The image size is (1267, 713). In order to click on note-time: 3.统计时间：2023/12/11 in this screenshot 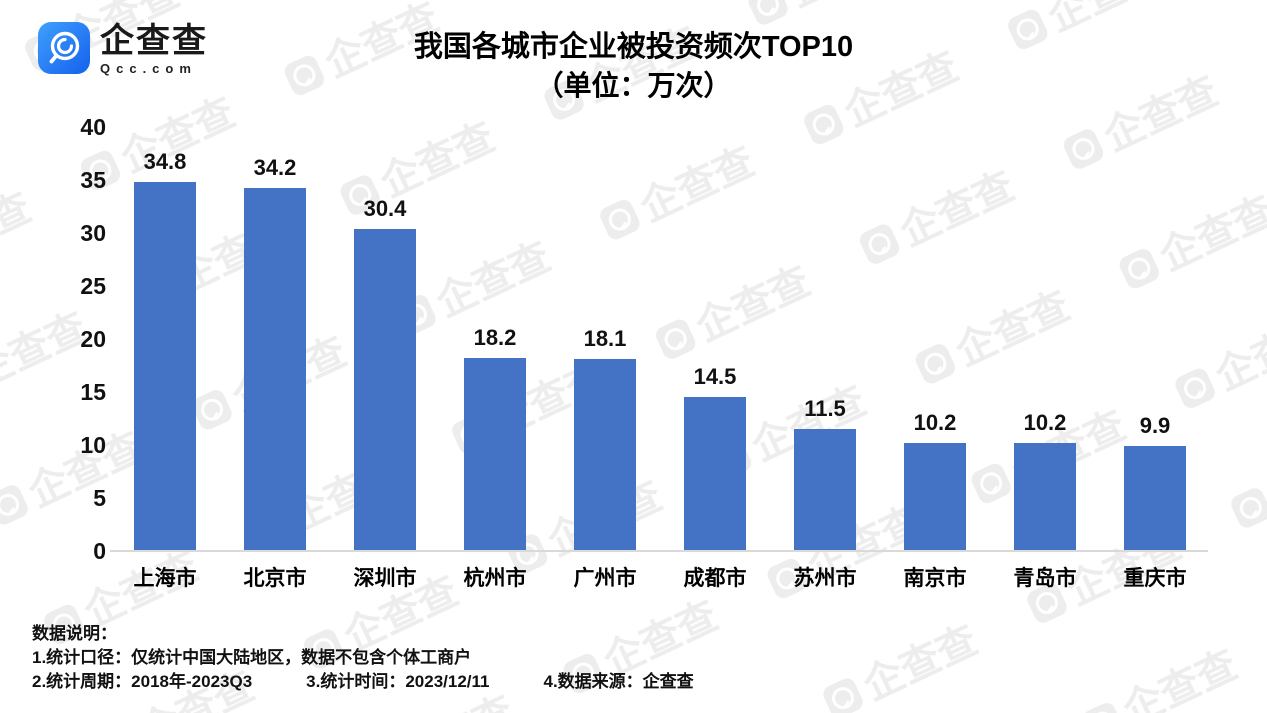, I will do `click(398, 681)`.